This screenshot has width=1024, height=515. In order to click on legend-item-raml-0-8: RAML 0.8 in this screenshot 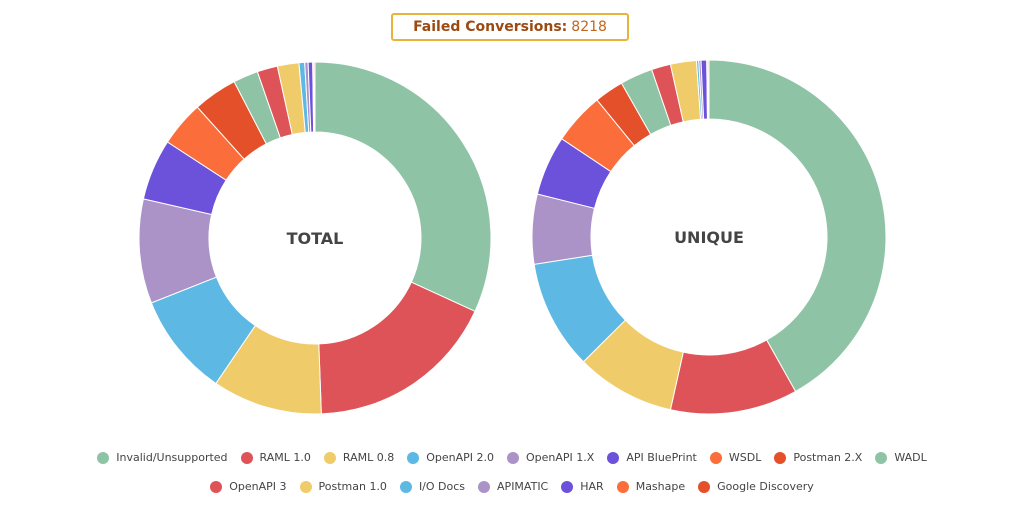, I will do `click(359, 457)`.